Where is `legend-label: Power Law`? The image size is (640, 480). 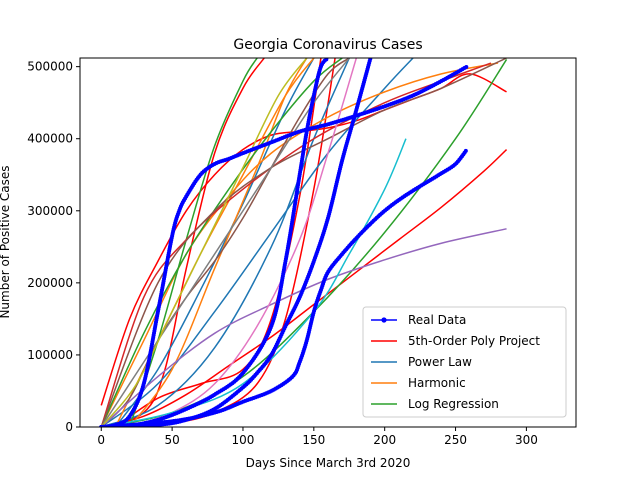
legend-label: Power Law is located at coordinates (440, 362).